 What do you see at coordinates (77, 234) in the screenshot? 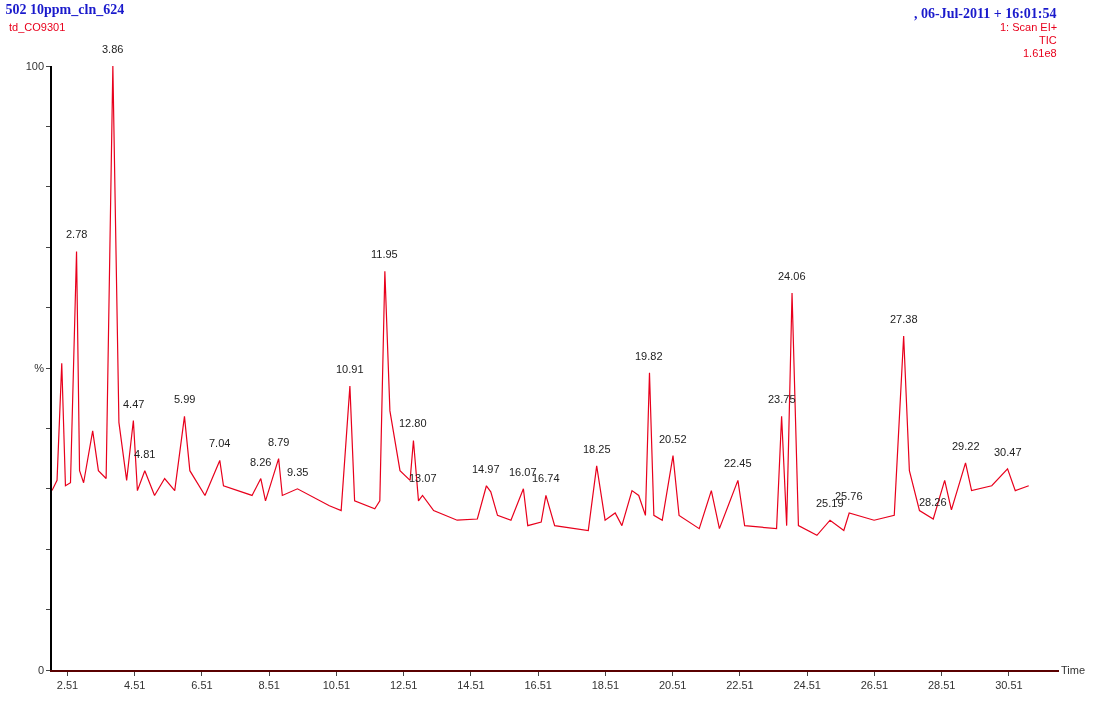
I see `annotation: 2.78` at bounding box center [77, 234].